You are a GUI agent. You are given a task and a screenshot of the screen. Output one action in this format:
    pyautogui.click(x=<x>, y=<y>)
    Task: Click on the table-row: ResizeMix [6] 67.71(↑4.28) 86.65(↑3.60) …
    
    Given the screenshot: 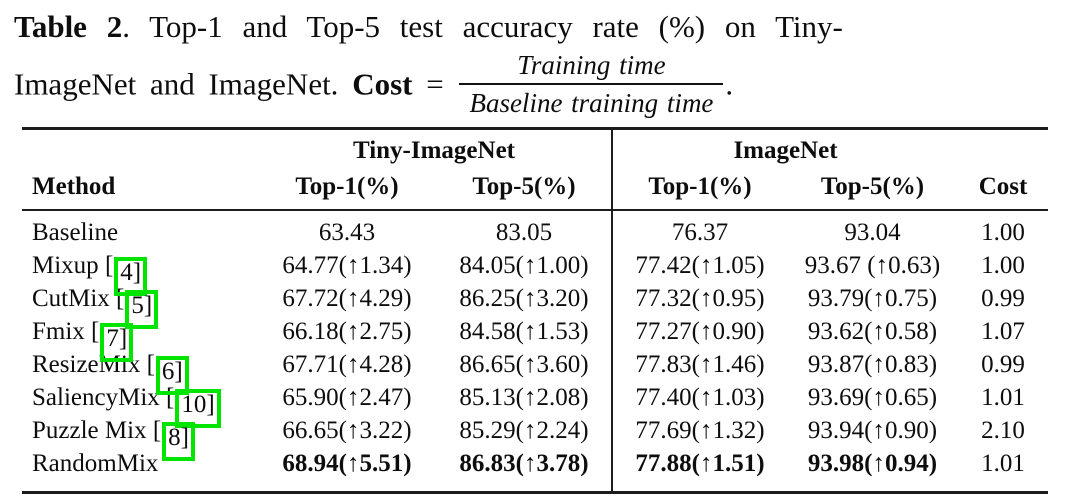 What is the action you would take?
    pyautogui.click(x=535, y=372)
    